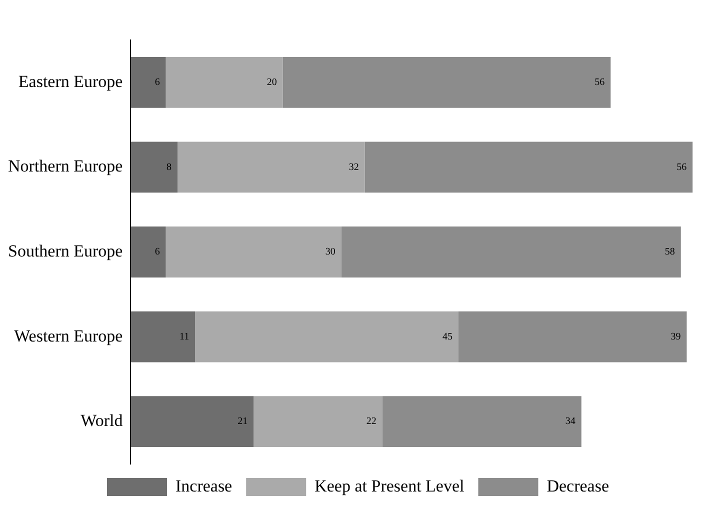 This screenshot has width=728, height=506. I want to click on data-label: 20, so click(271, 82).